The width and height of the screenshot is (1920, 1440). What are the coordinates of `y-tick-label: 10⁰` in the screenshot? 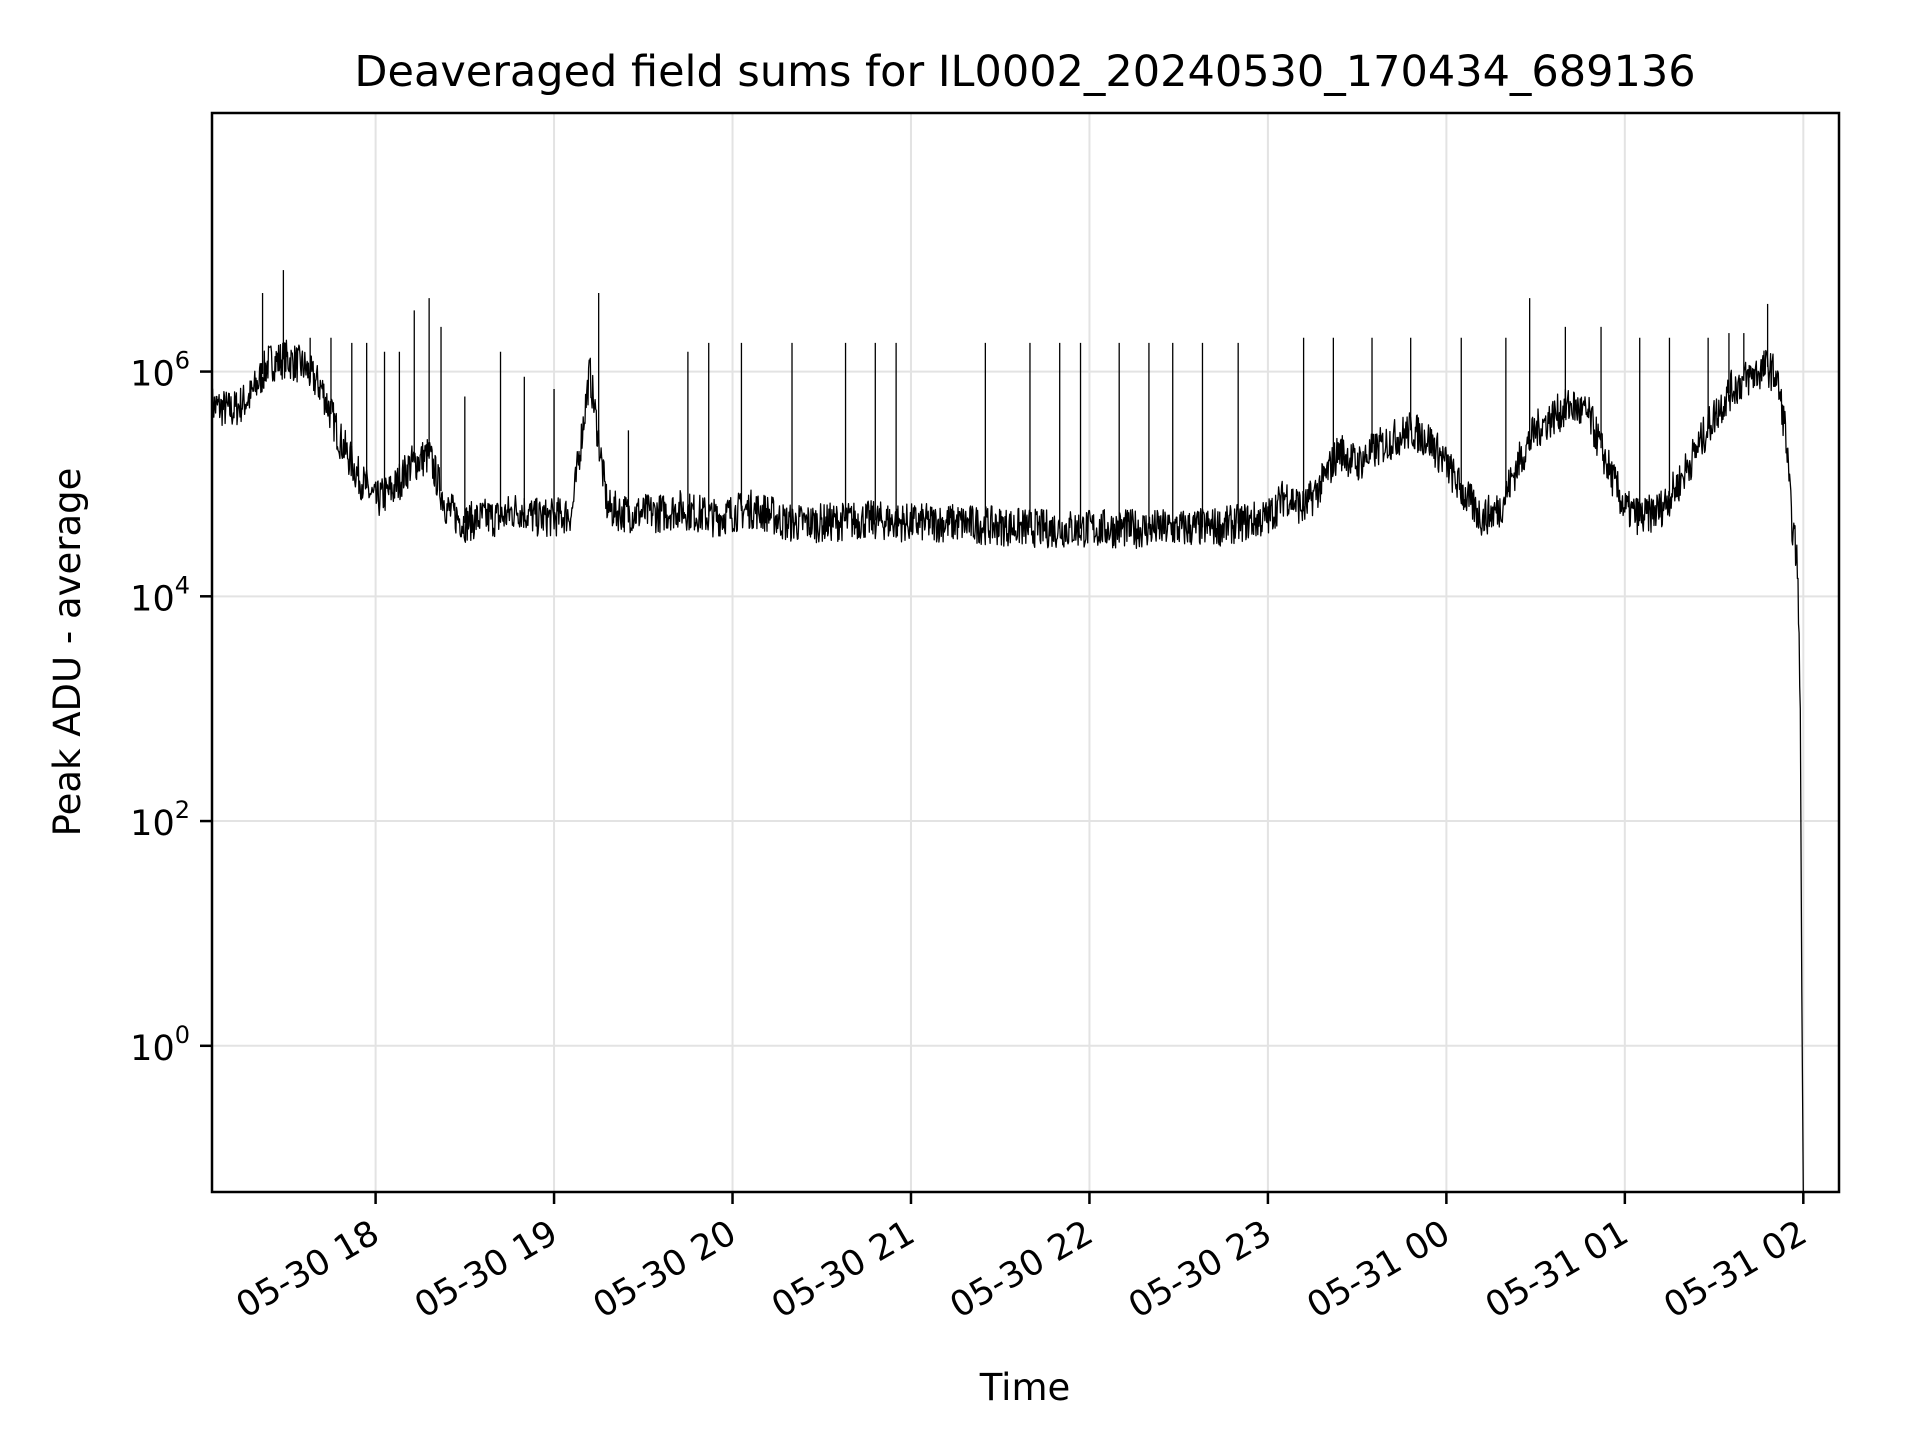 It's located at (160, 1045).